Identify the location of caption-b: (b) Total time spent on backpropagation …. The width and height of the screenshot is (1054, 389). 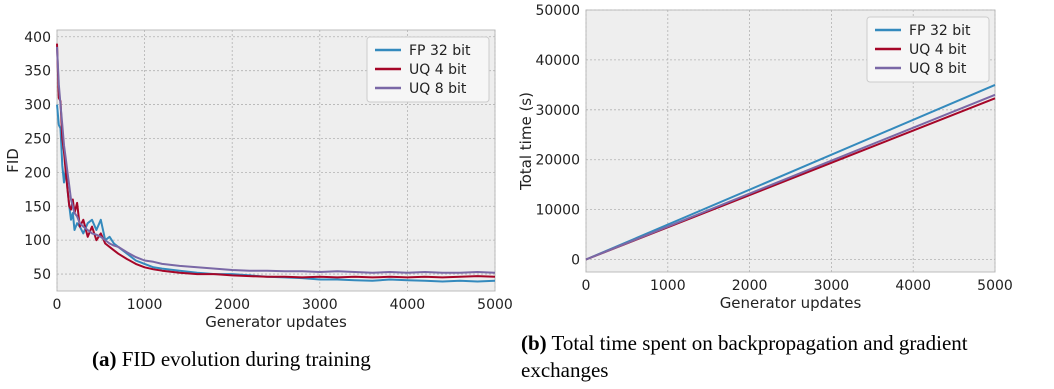
(786, 357).